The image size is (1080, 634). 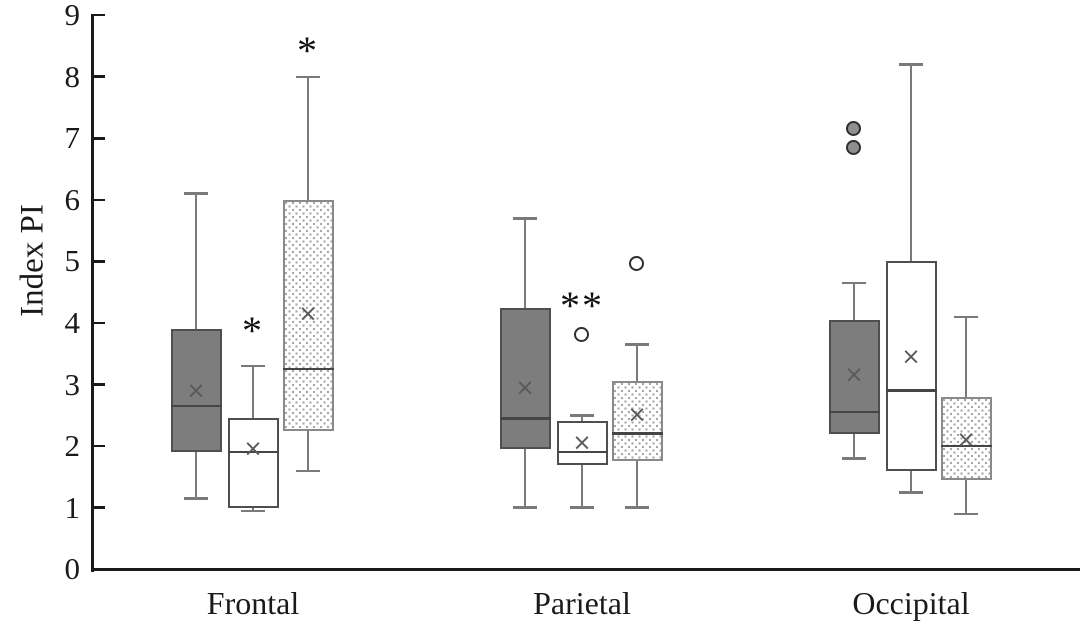 What do you see at coordinates (72, 507) in the screenshot?
I see `y-tick-label: 1` at bounding box center [72, 507].